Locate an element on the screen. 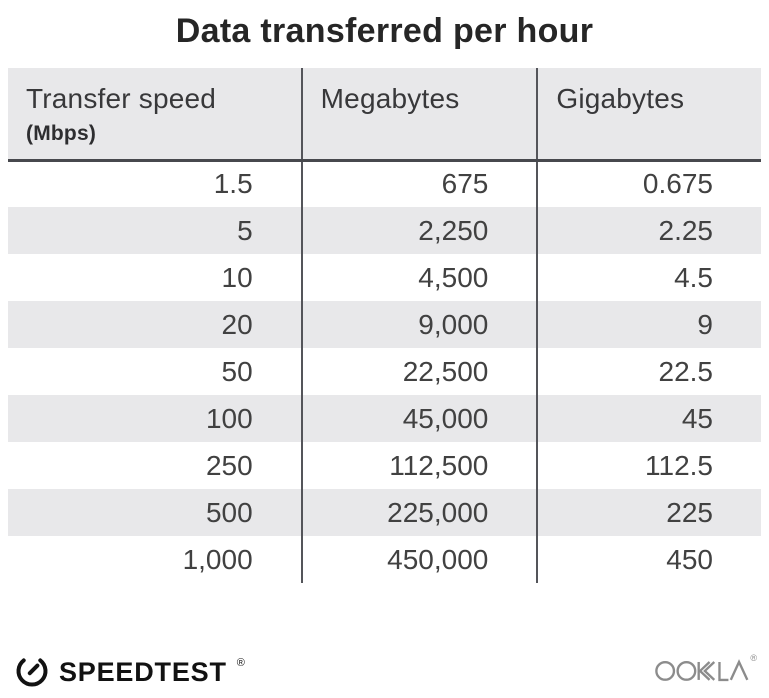  page-title: Data transferred per hour is located at coordinates (384, 31).